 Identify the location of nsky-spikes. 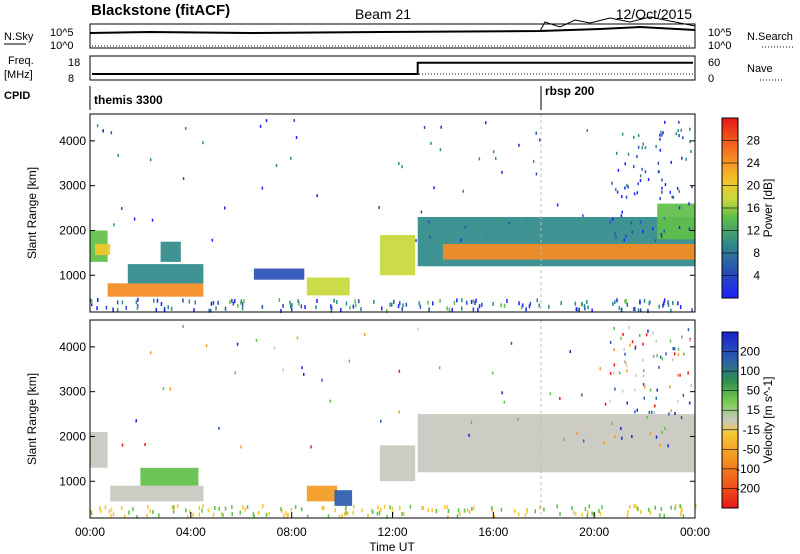
(617, 24).